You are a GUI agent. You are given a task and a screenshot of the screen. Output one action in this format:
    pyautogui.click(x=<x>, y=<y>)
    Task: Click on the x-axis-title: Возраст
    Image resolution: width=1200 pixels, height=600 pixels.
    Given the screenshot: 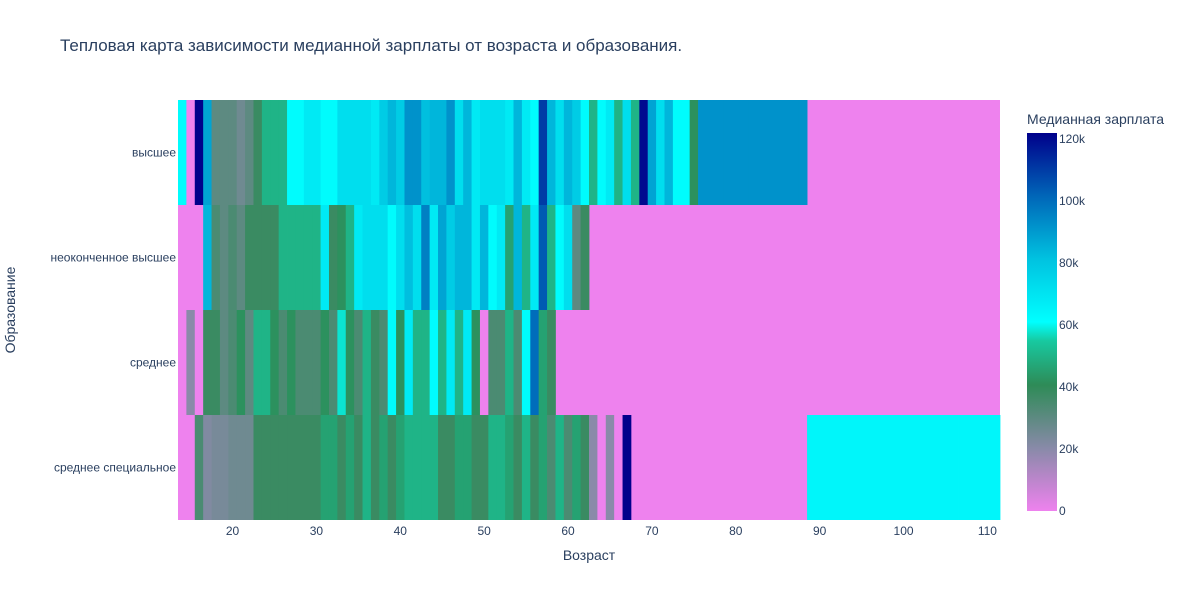 What is the action you would take?
    pyautogui.click(x=589, y=555)
    